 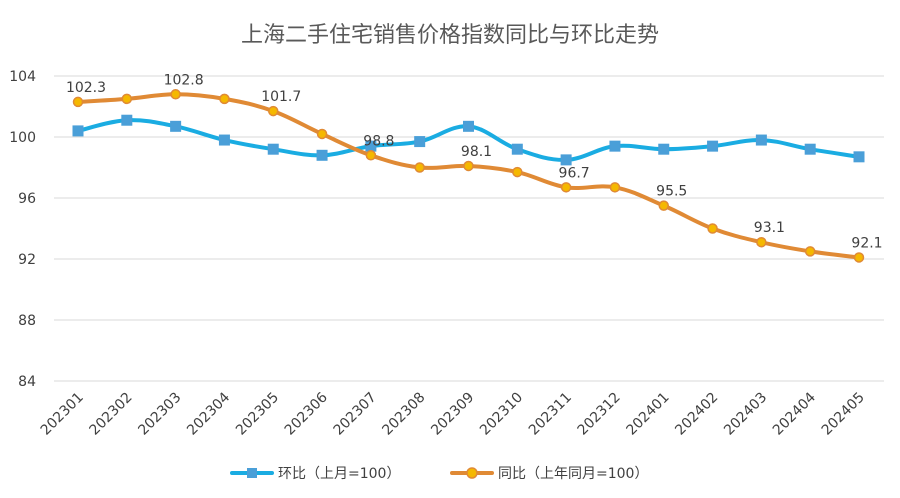 I want to click on data-label: 93.1, so click(x=769, y=228).